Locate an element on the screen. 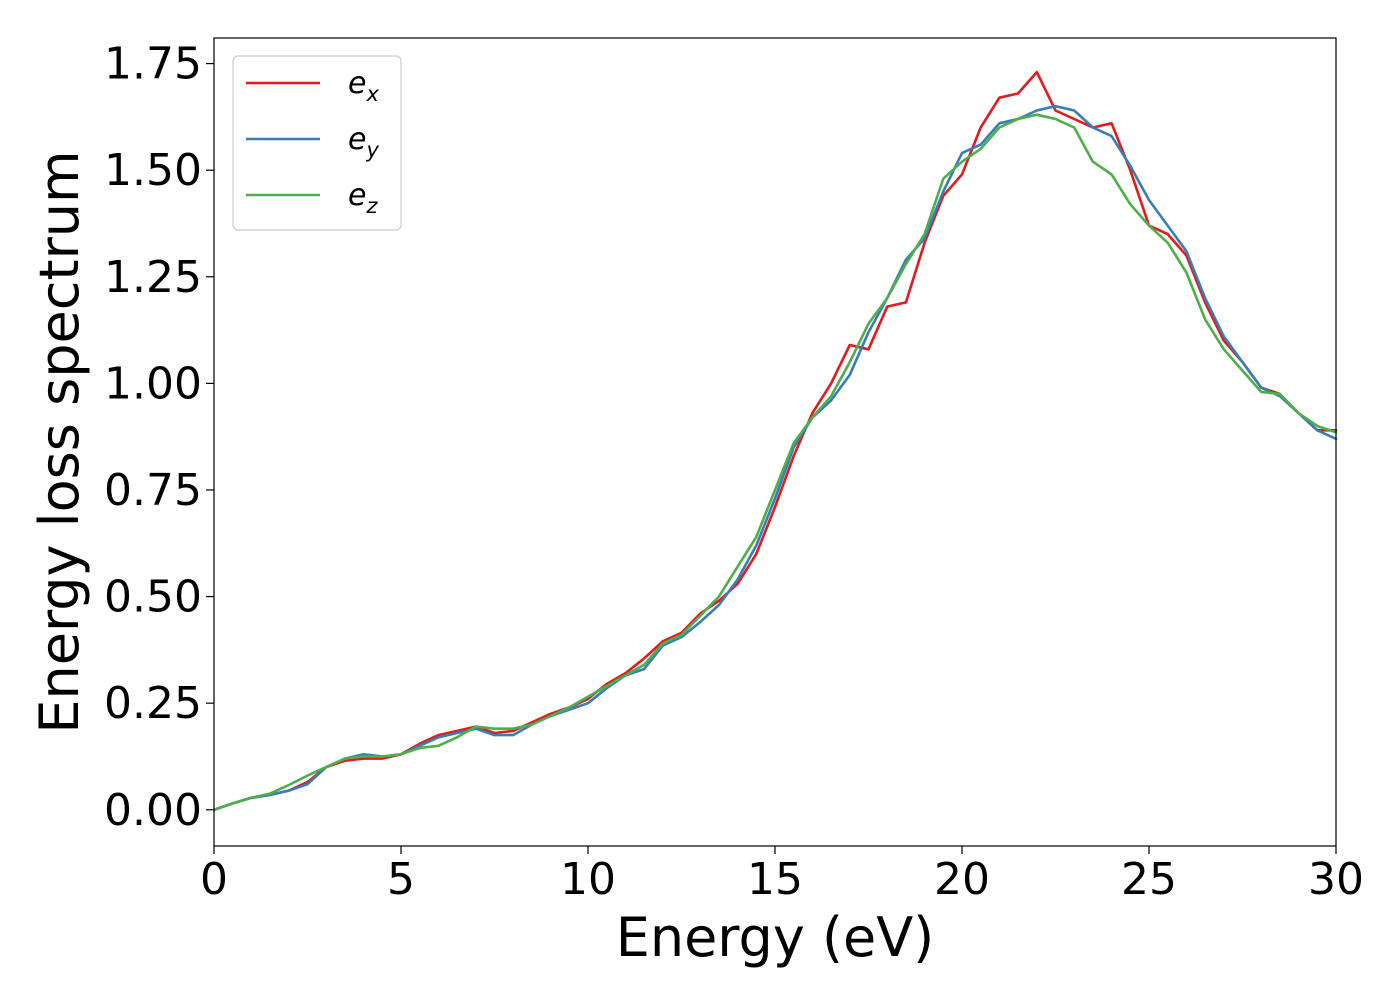 The height and width of the screenshot is (1000, 1400). y-tick-label: 1.25 is located at coordinates (153, 277).